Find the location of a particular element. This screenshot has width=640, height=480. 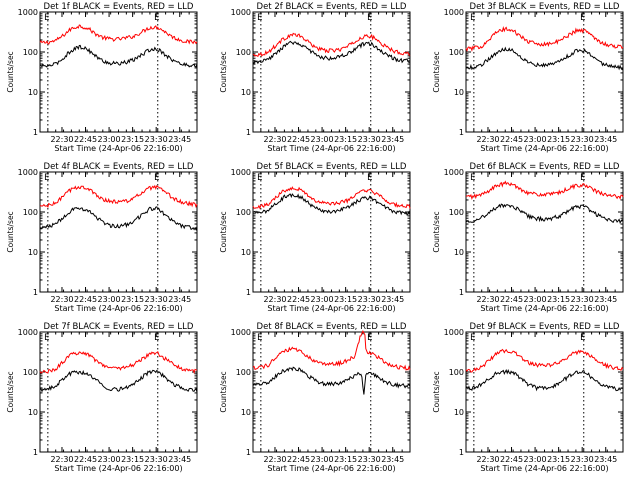

chart-title: Det 8f BLACK = Events, RED = LLD is located at coordinates (332, 327).